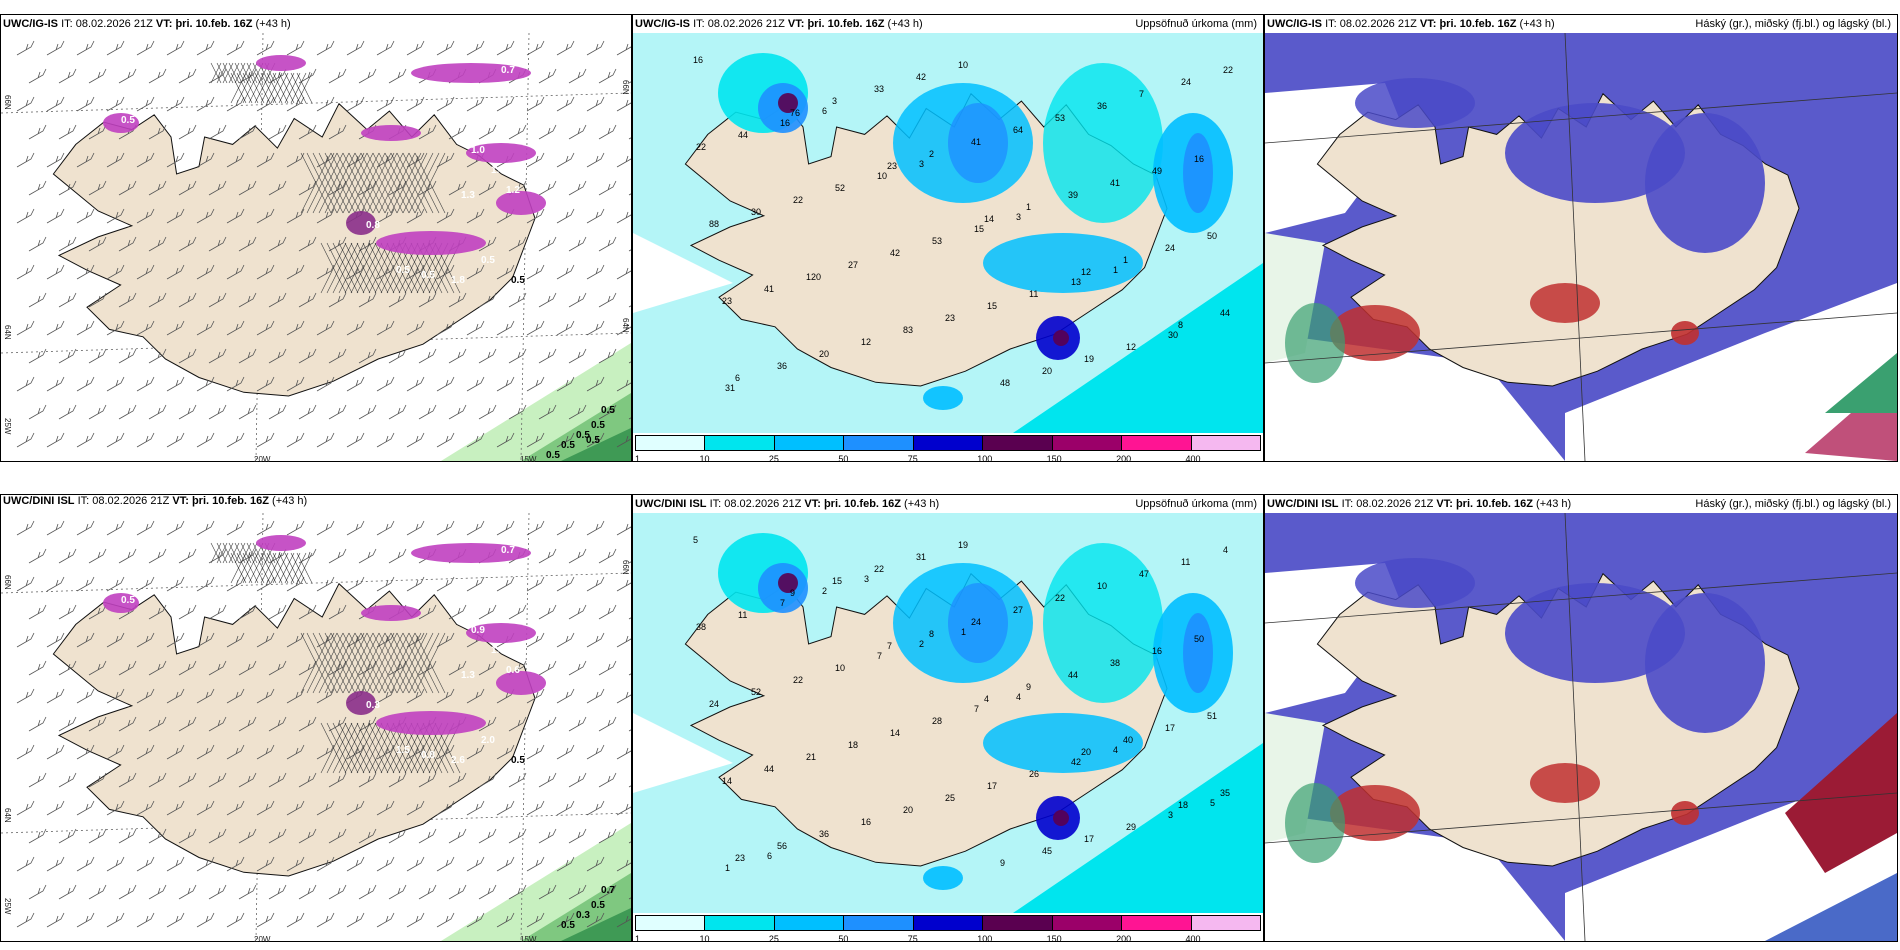 Image resolution: width=1900 pixels, height=950 pixels. I want to click on precip-value-label: 11, so click(742, 615).